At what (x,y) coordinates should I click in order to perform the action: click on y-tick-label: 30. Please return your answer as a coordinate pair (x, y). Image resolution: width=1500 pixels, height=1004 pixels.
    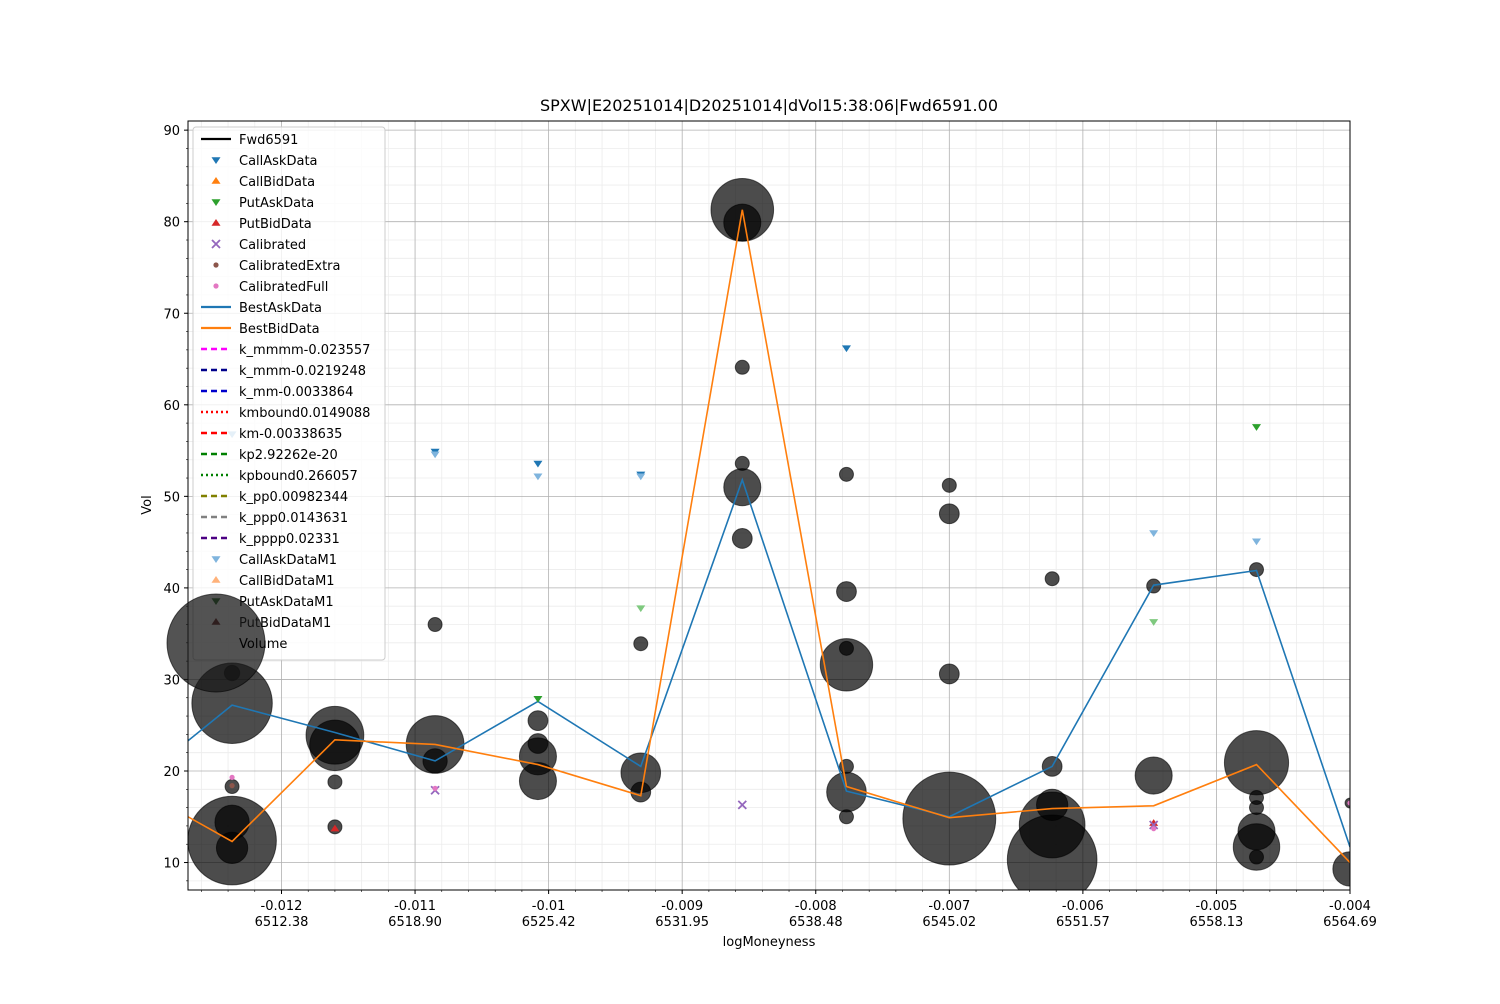
    Looking at the image, I should click on (171, 680).